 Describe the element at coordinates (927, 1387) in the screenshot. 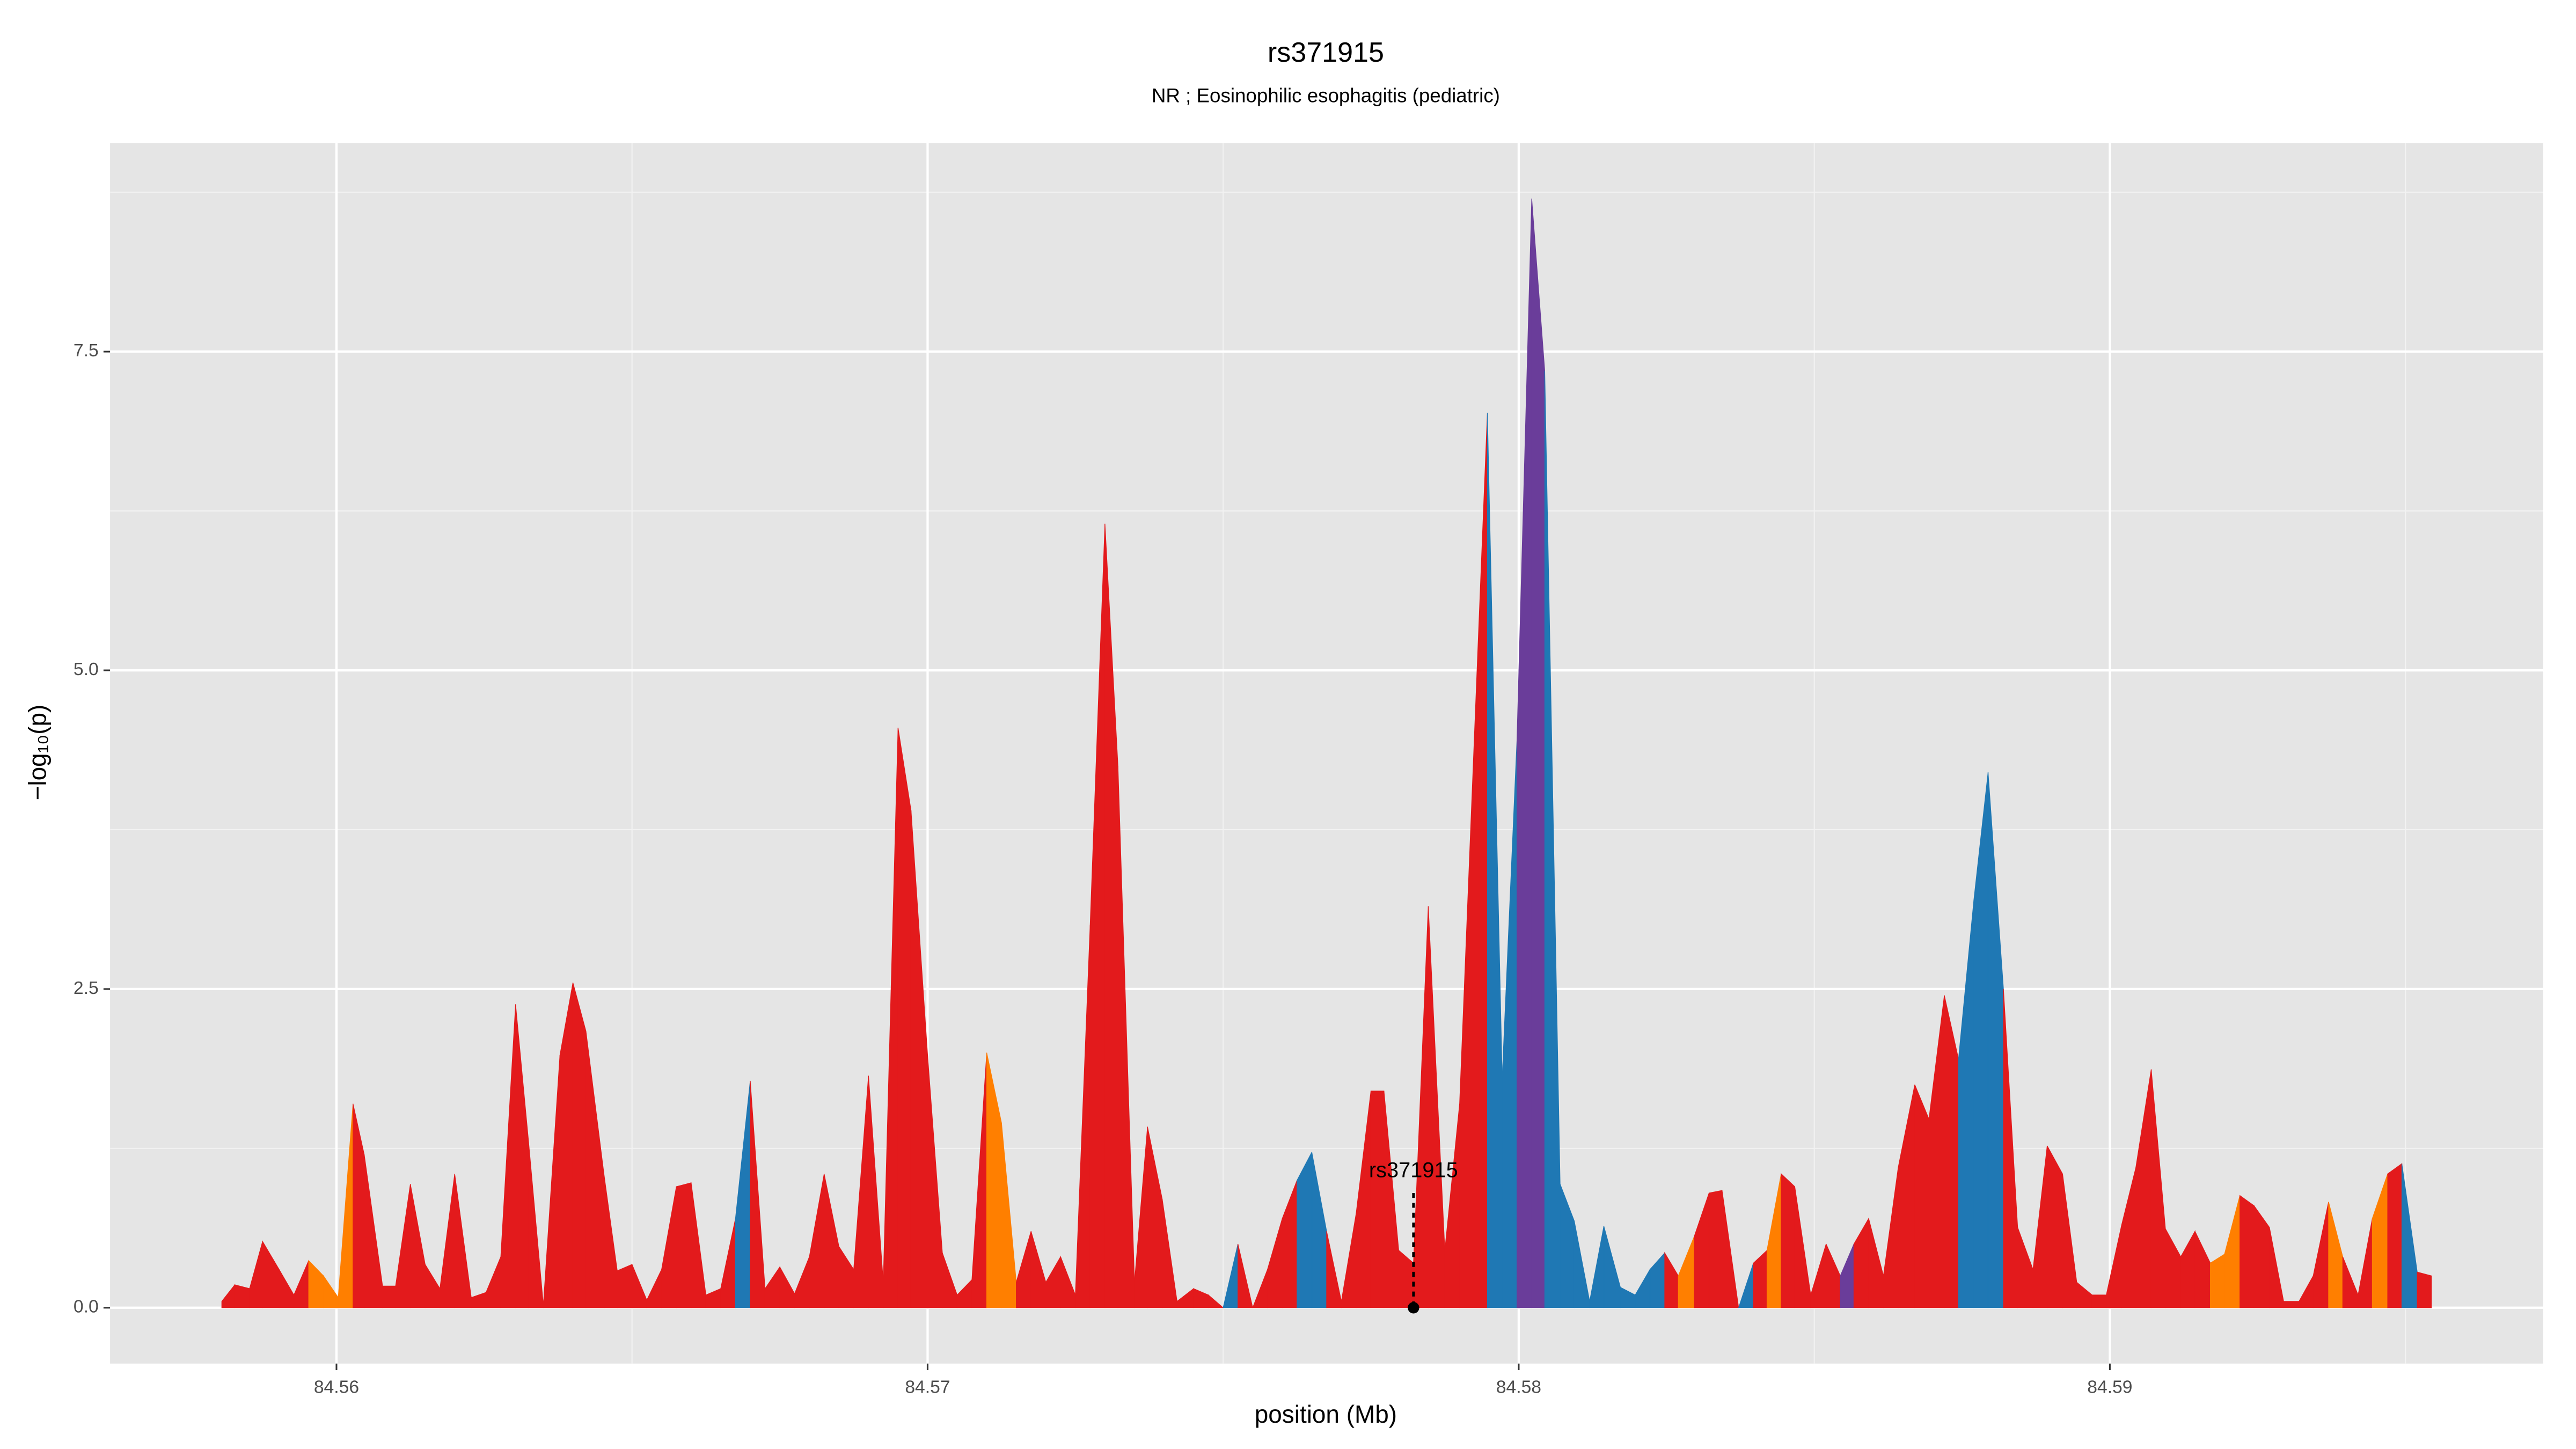

I see `x-tick-label: 84.57` at that location.